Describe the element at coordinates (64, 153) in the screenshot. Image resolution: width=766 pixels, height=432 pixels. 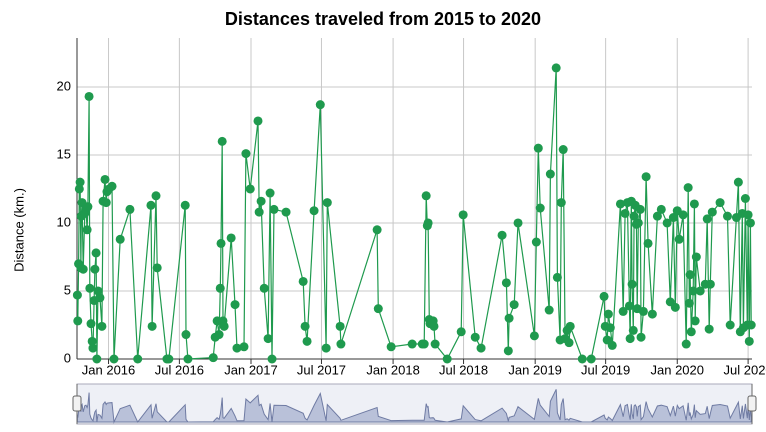
I see `y-tick-label: 15` at that location.